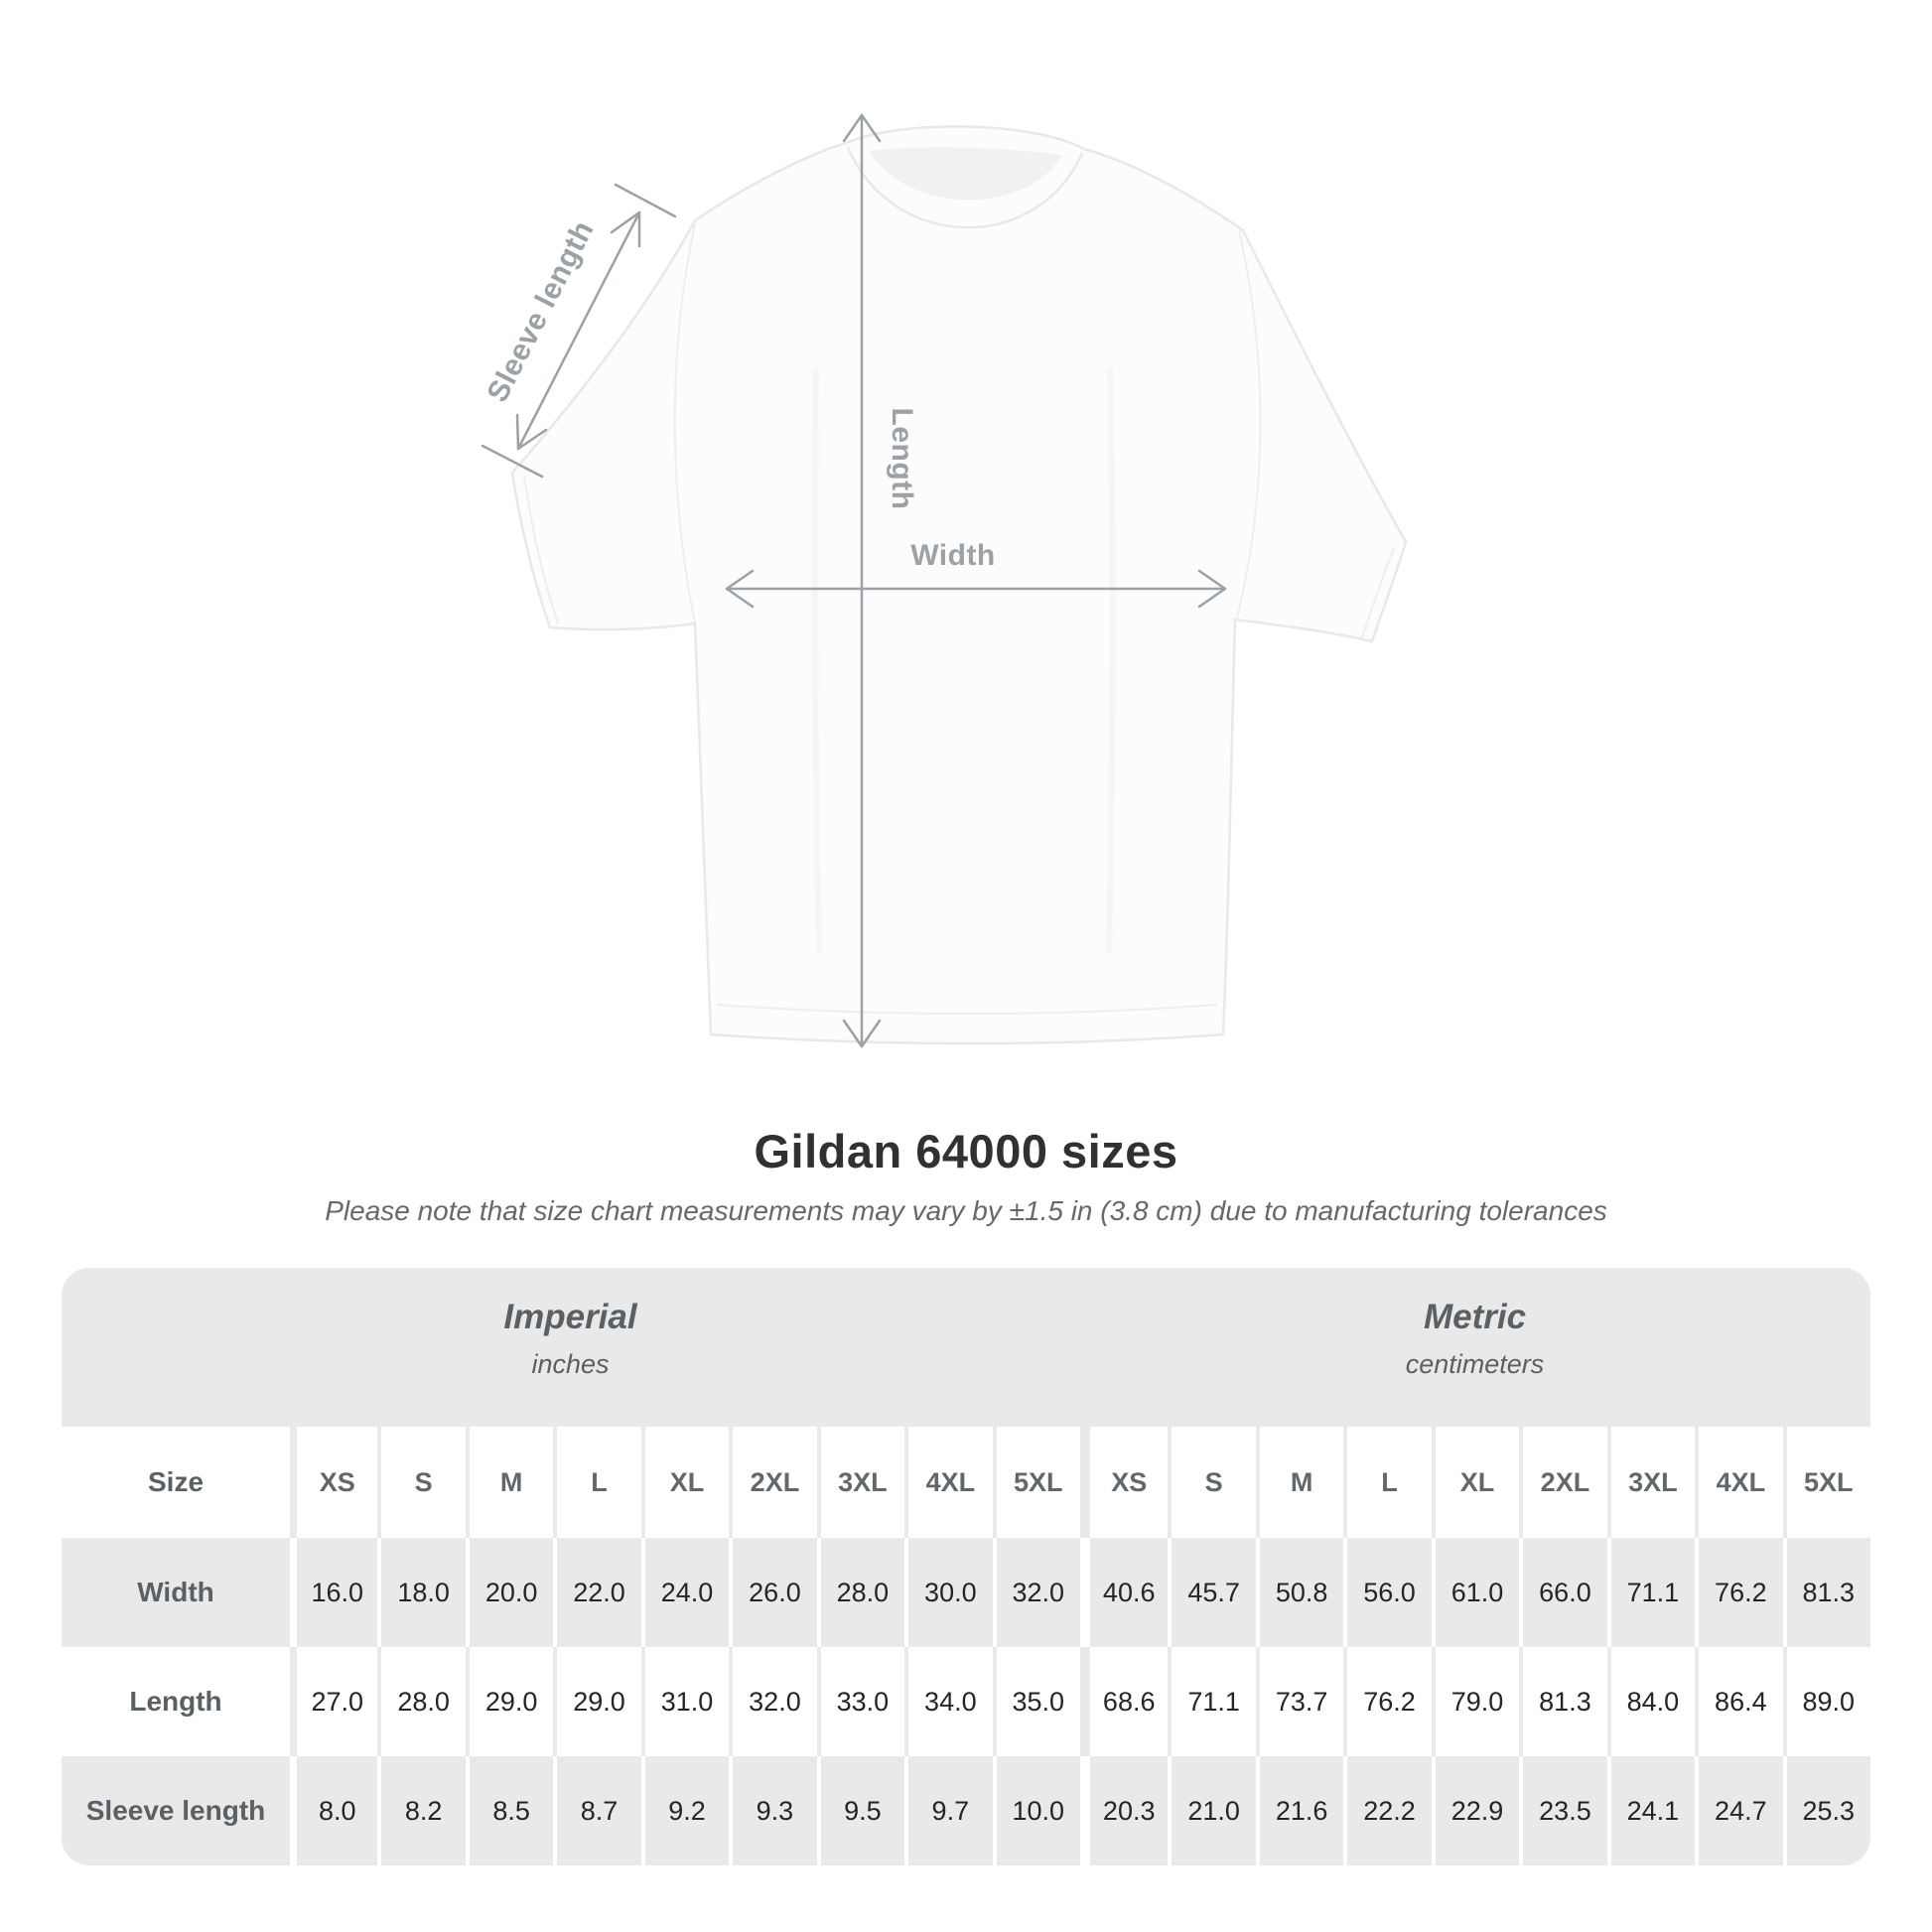  I want to click on value-cell: 34.0, so click(949, 1701).